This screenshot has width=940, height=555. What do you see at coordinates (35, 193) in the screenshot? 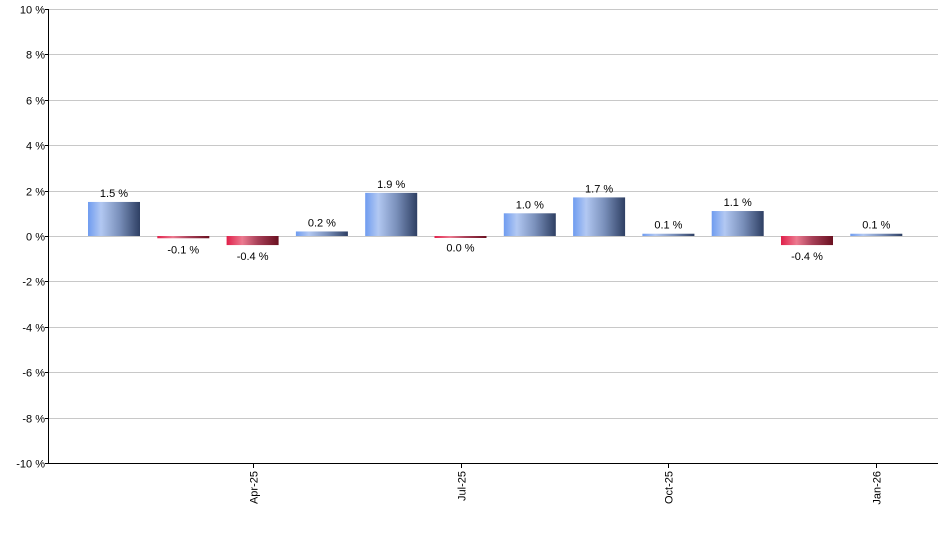
I see `y-tick-label: 2 %` at bounding box center [35, 193].